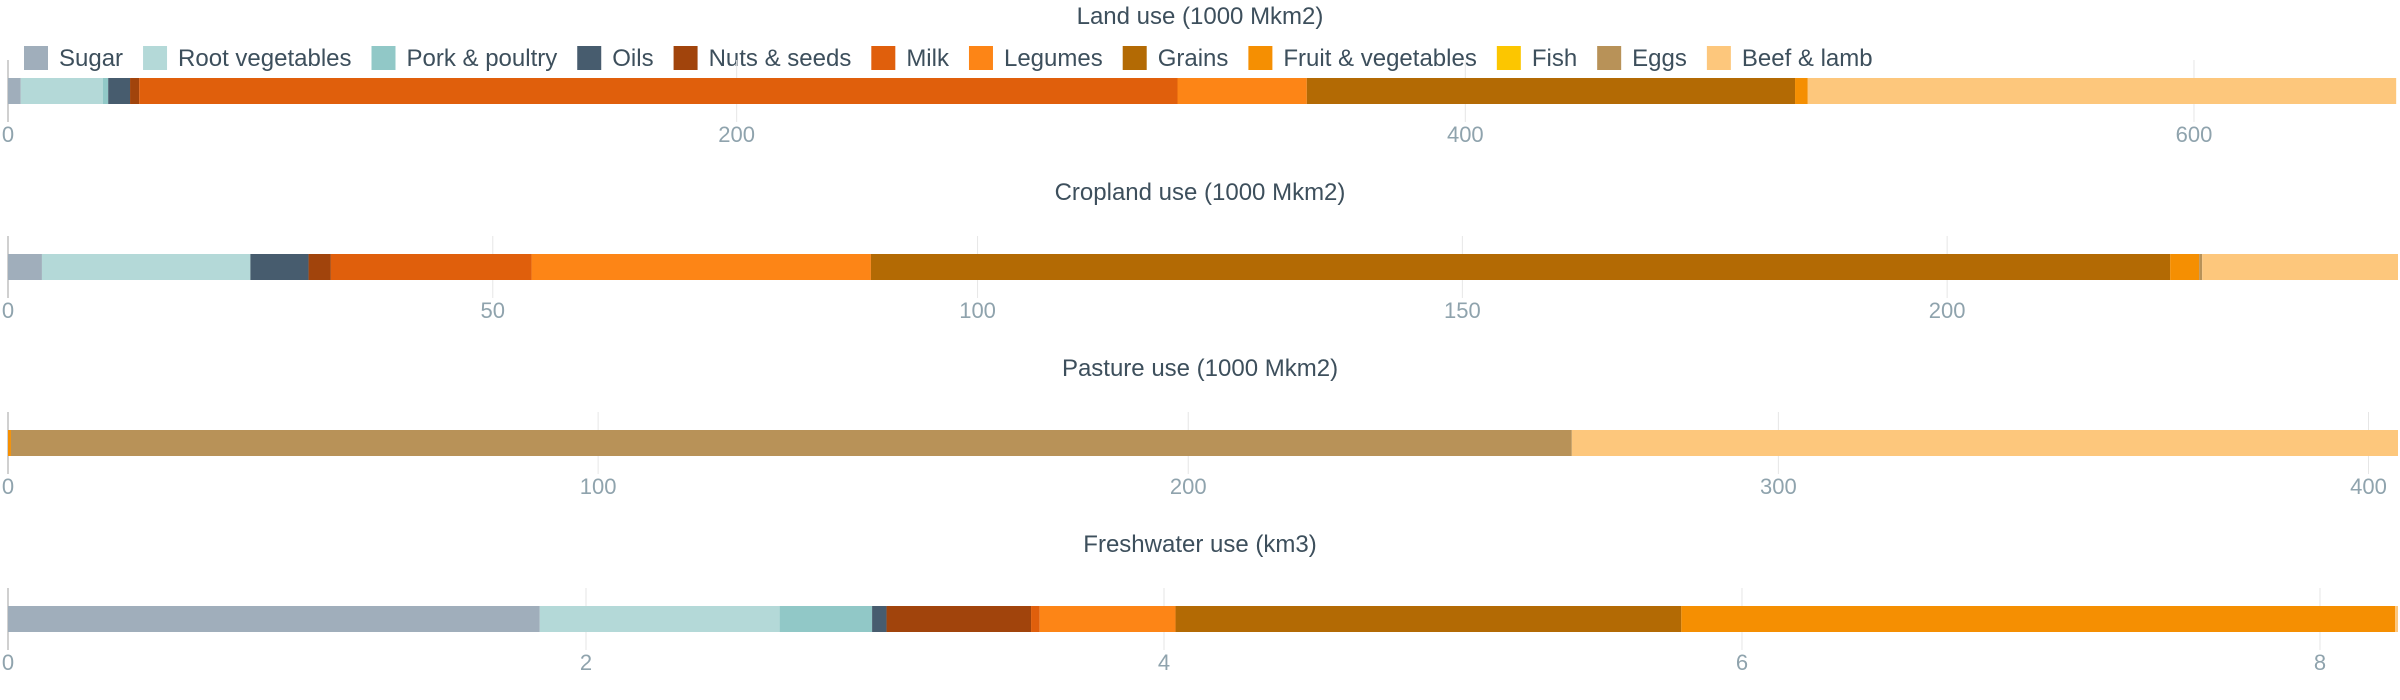 The width and height of the screenshot is (2400, 700). What do you see at coordinates (493, 310) in the screenshot?
I see `tick-label: 50` at bounding box center [493, 310].